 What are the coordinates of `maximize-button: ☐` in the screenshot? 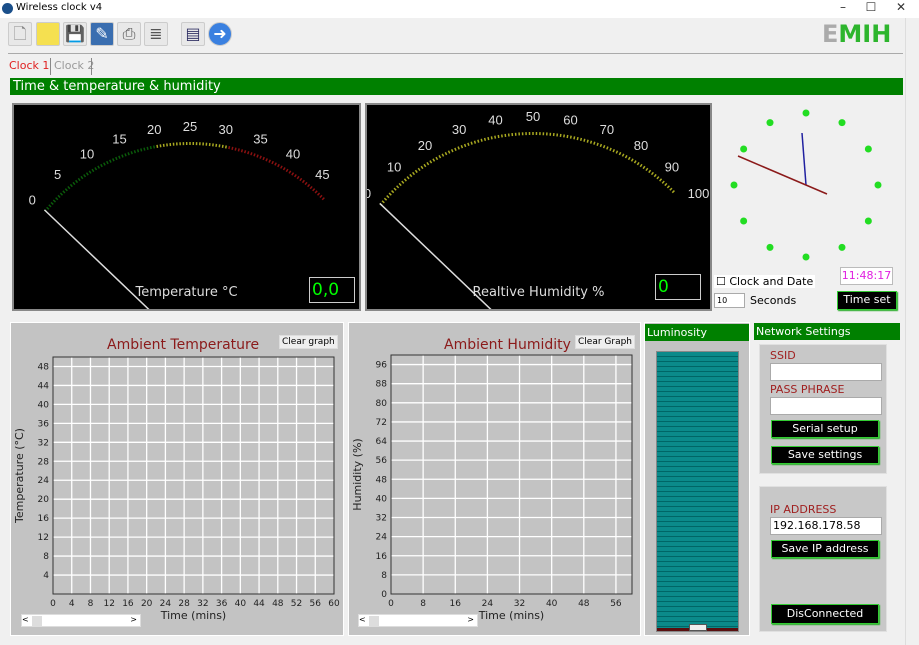 It's located at (871, 7).